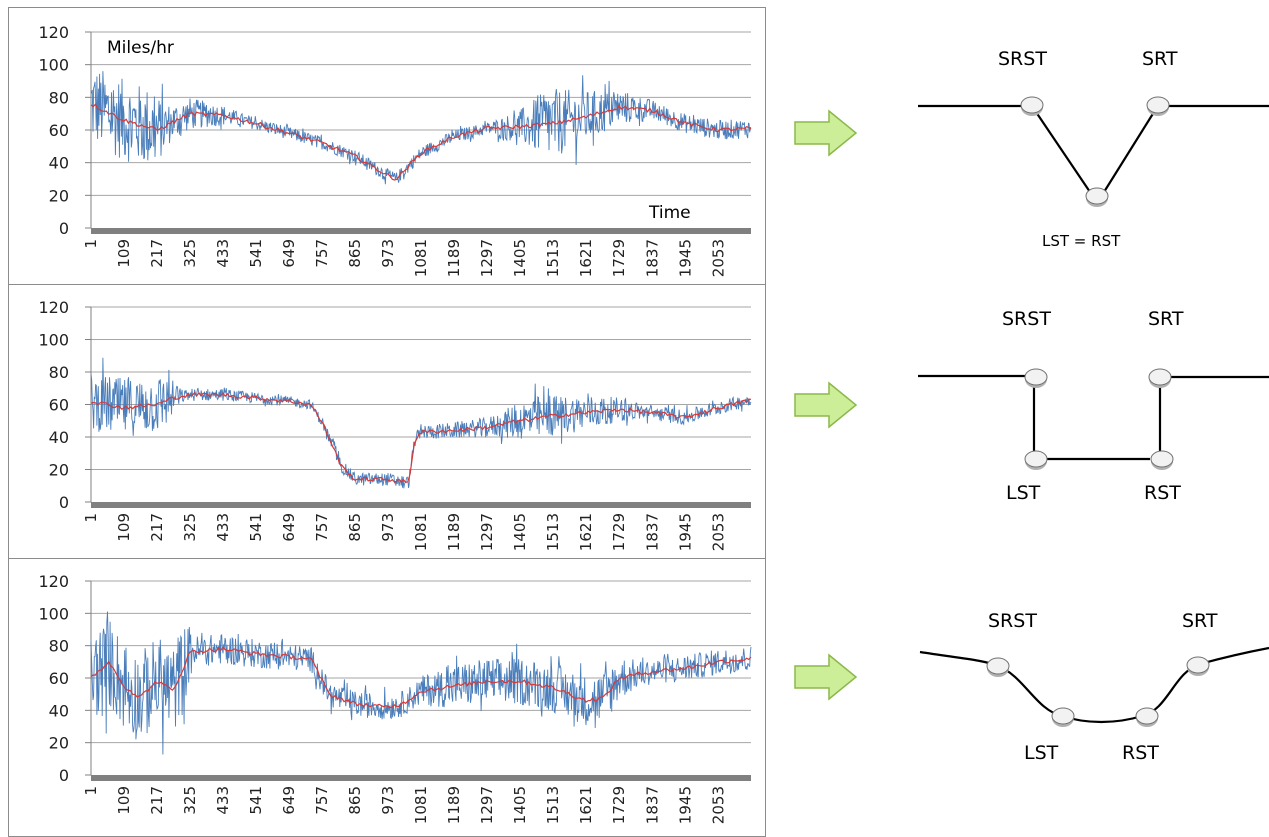 The width and height of the screenshot is (1269, 837). Describe the element at coordinates (670, 213) in the screenshot. I see `x-axis-label: Time` at that location.